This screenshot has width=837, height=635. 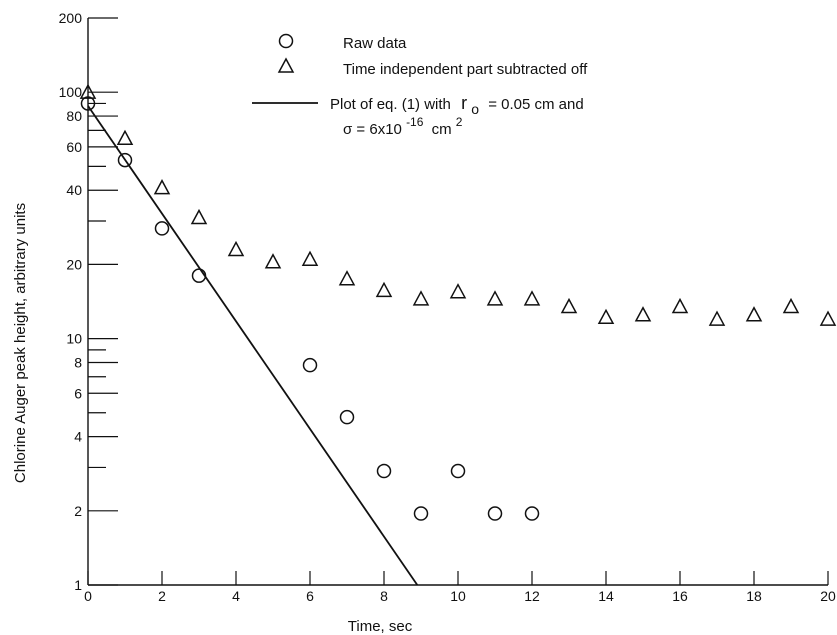 I want to click on x-tick-label: 6, so click(x=310, y=596).